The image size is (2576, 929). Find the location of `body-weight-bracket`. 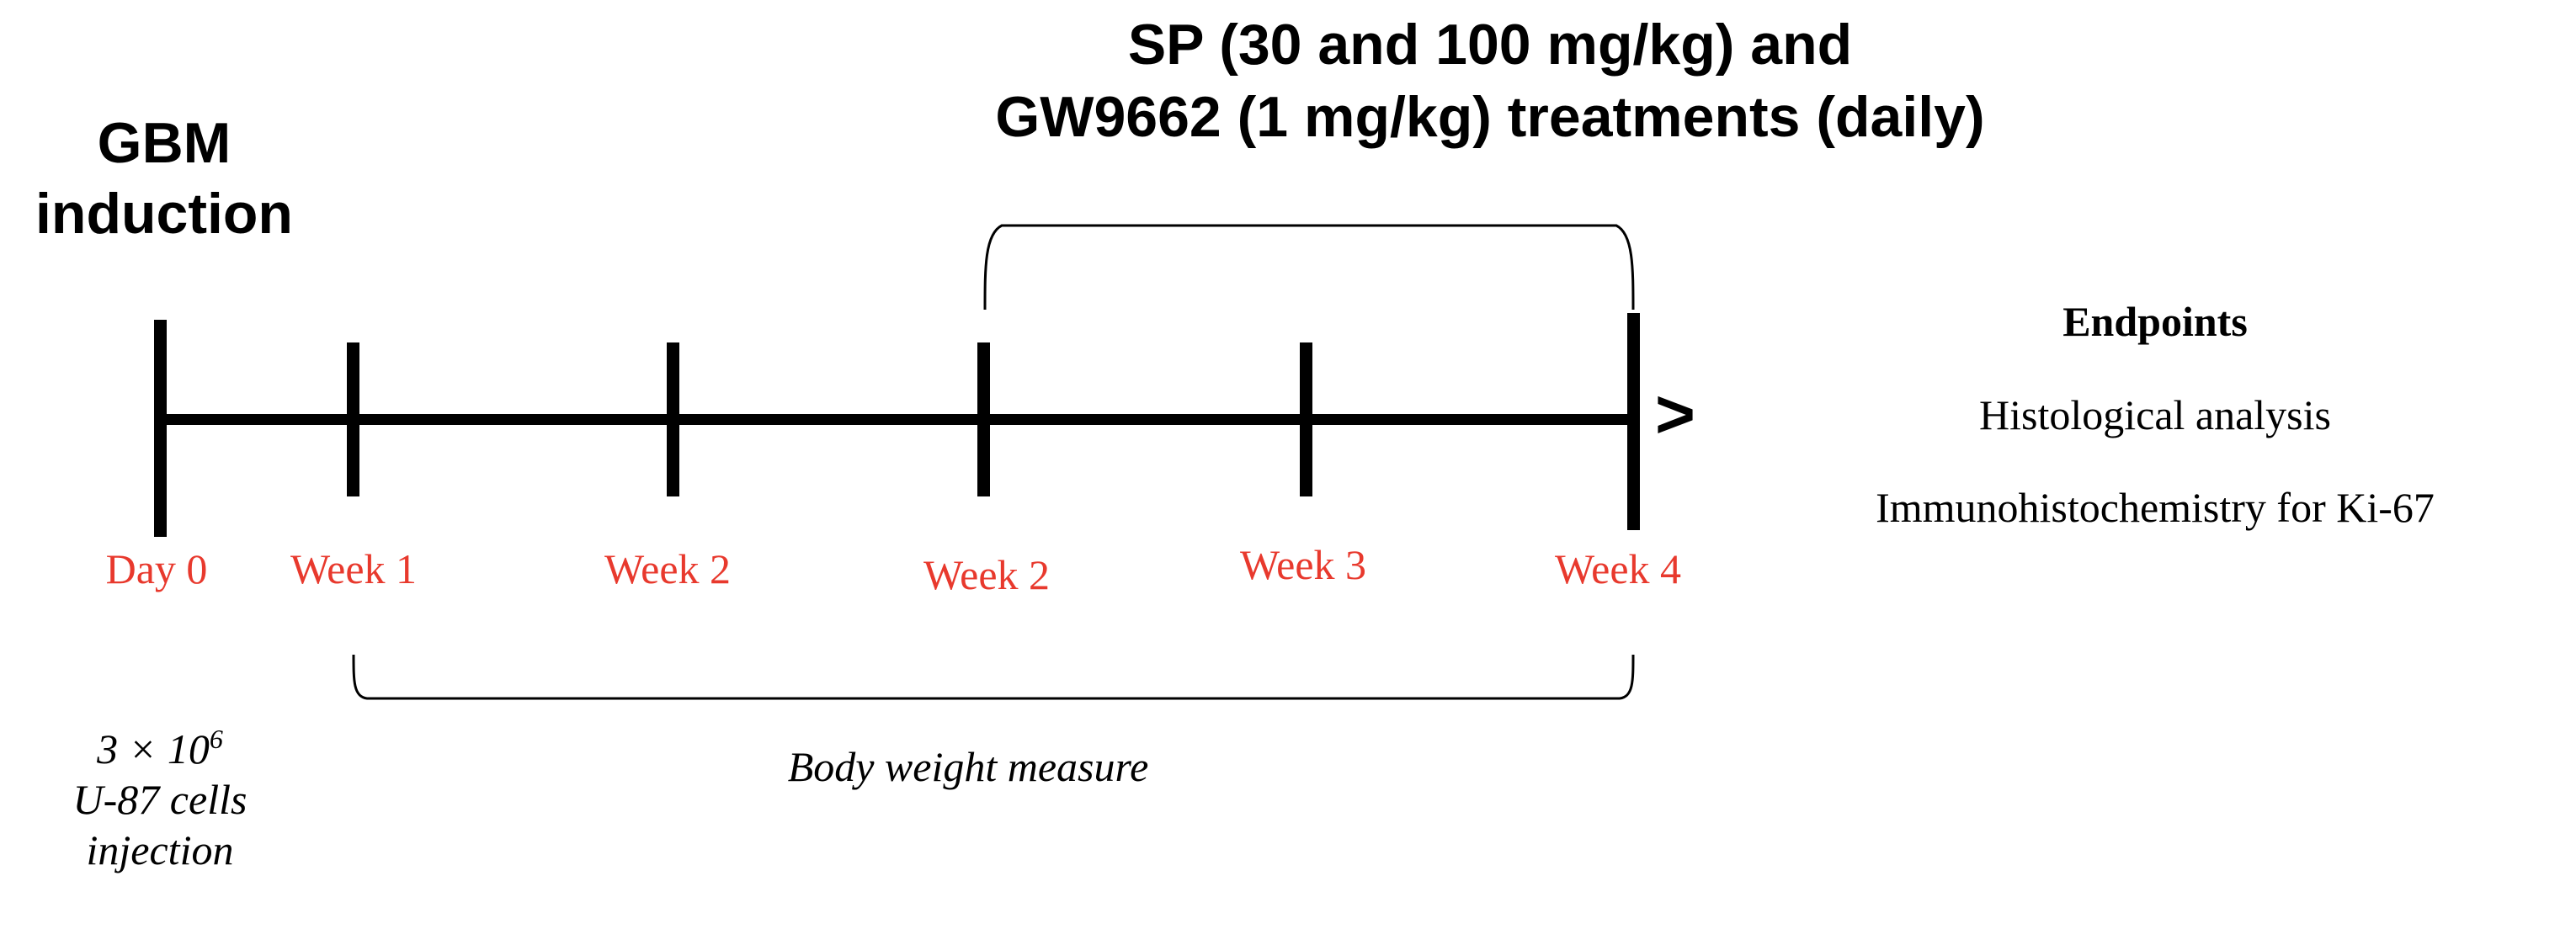

body-weight-bracket is located at coordinates (994, 677).